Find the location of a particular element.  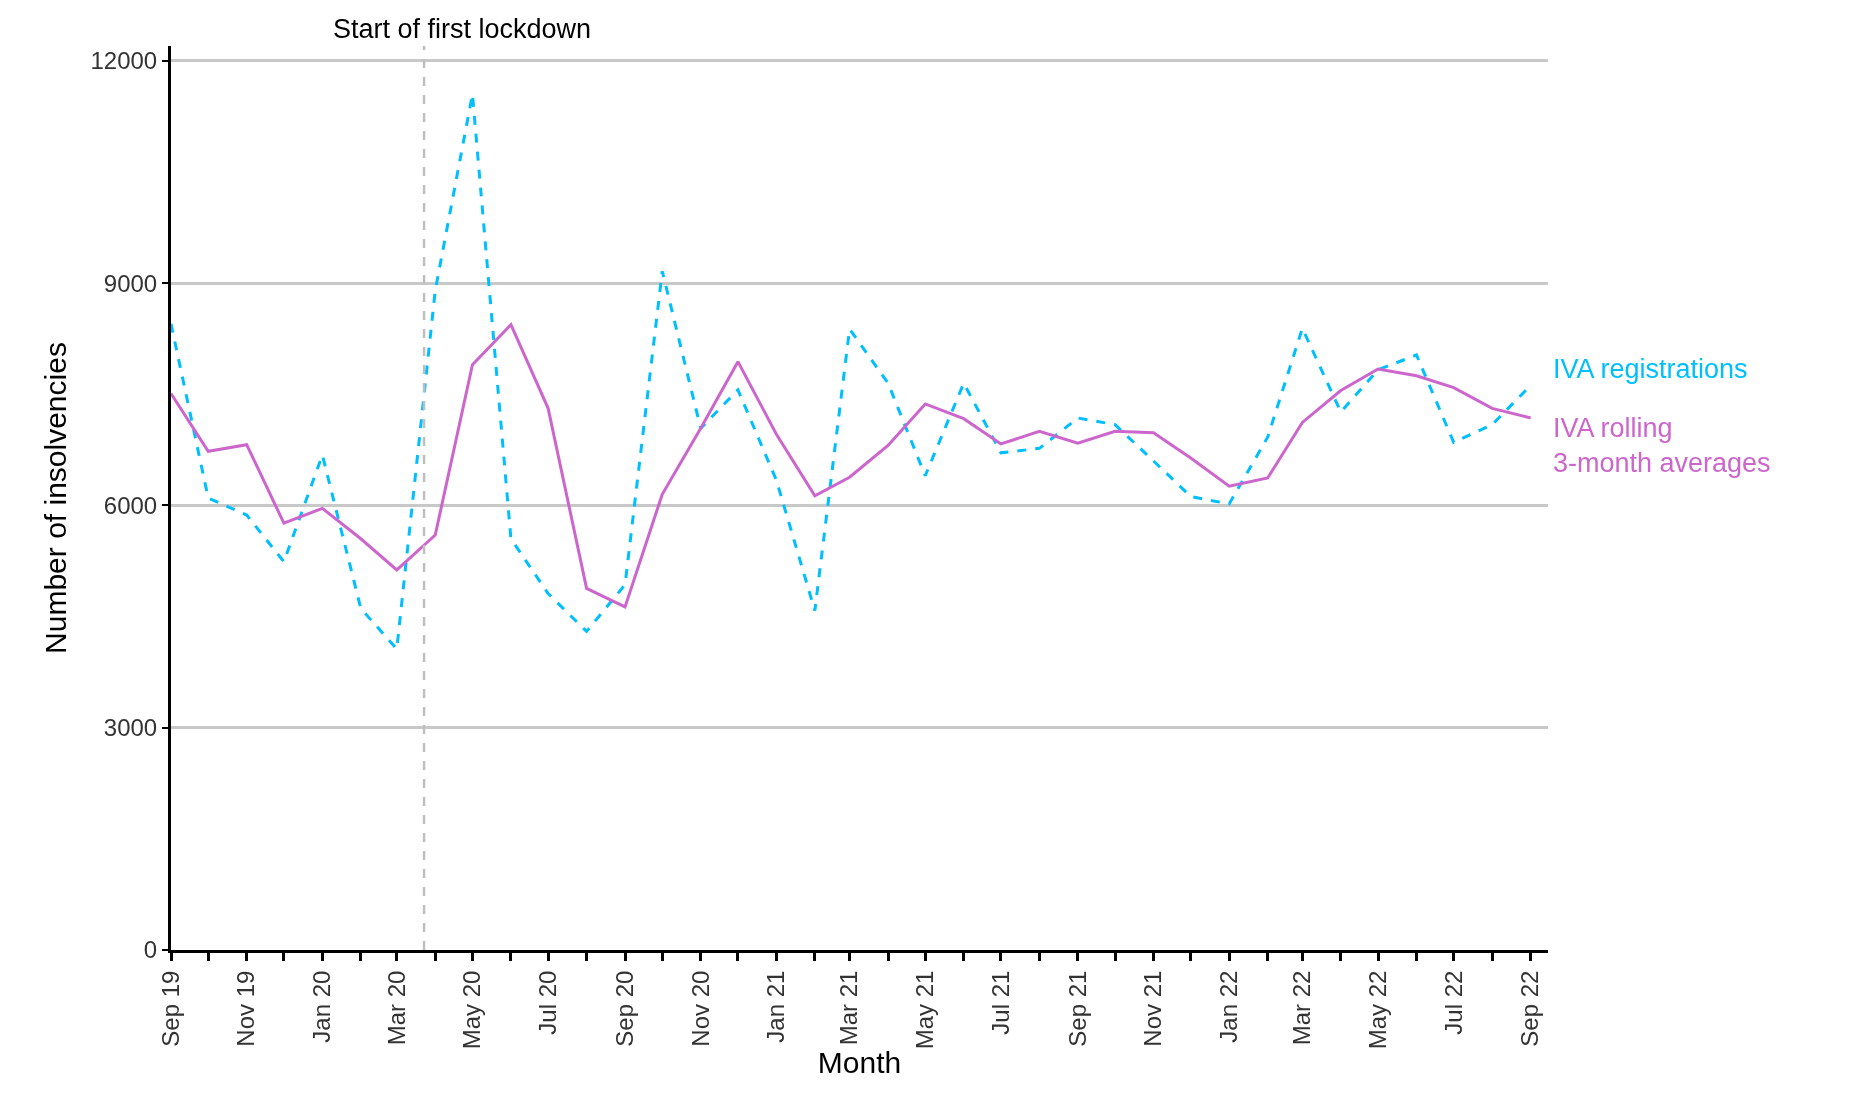

x-tick-label: Nov 21 is located at coordinates (1153, 1008).